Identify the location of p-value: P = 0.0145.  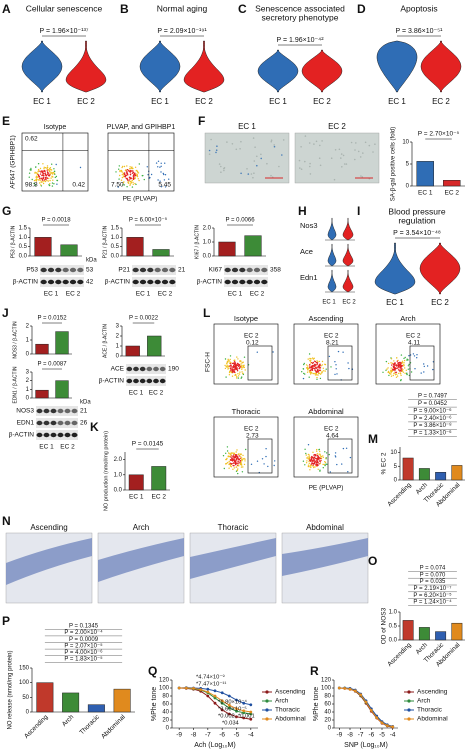
(148, 444).